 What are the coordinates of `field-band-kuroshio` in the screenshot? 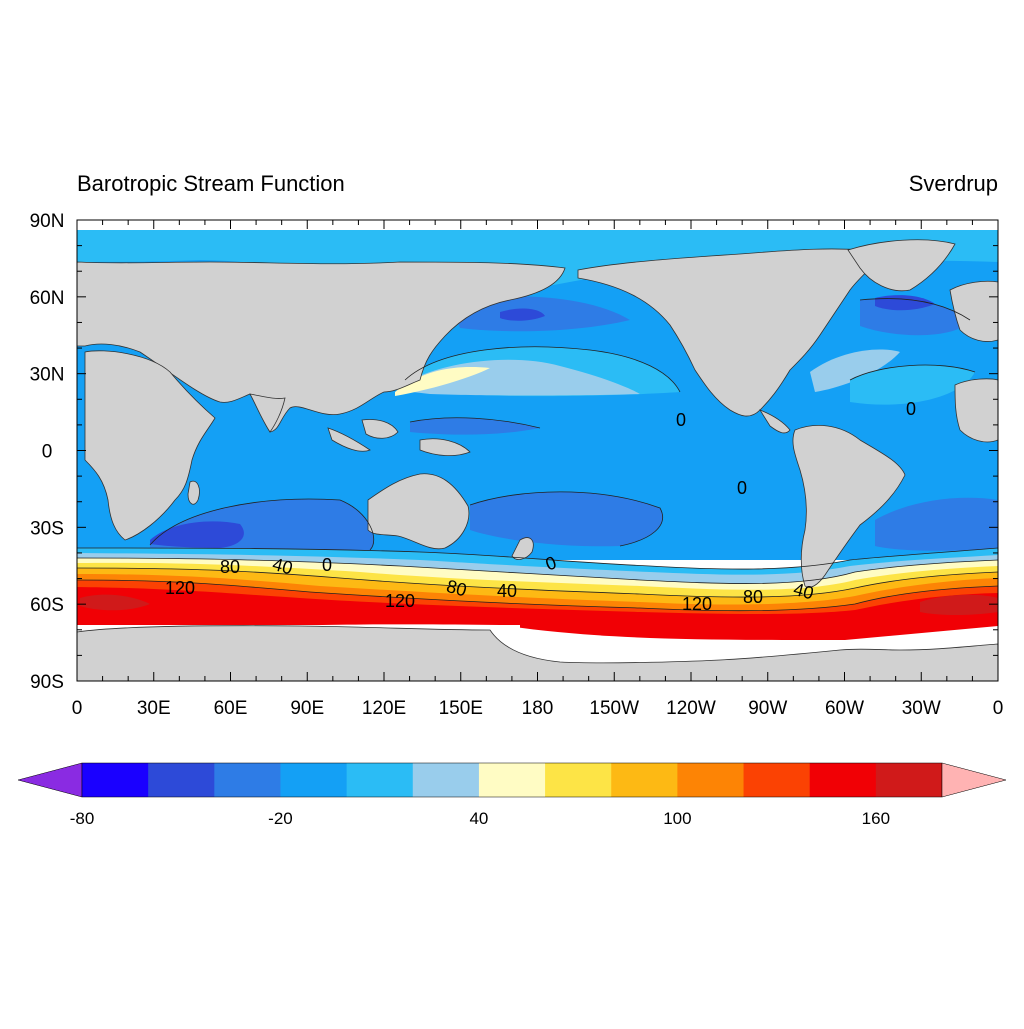 It's located at (442, 381).